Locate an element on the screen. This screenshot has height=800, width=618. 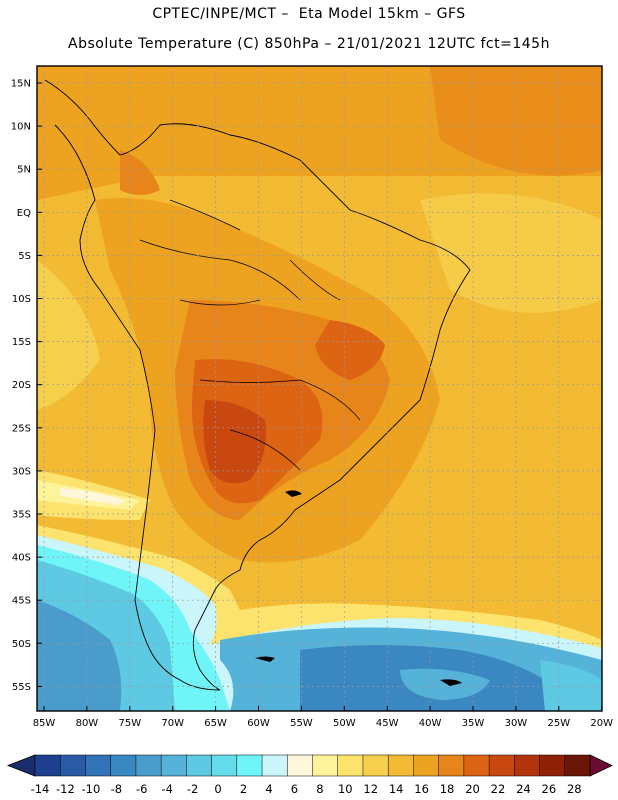
colorbar-label: 28 is located at coordinates (574, 789).